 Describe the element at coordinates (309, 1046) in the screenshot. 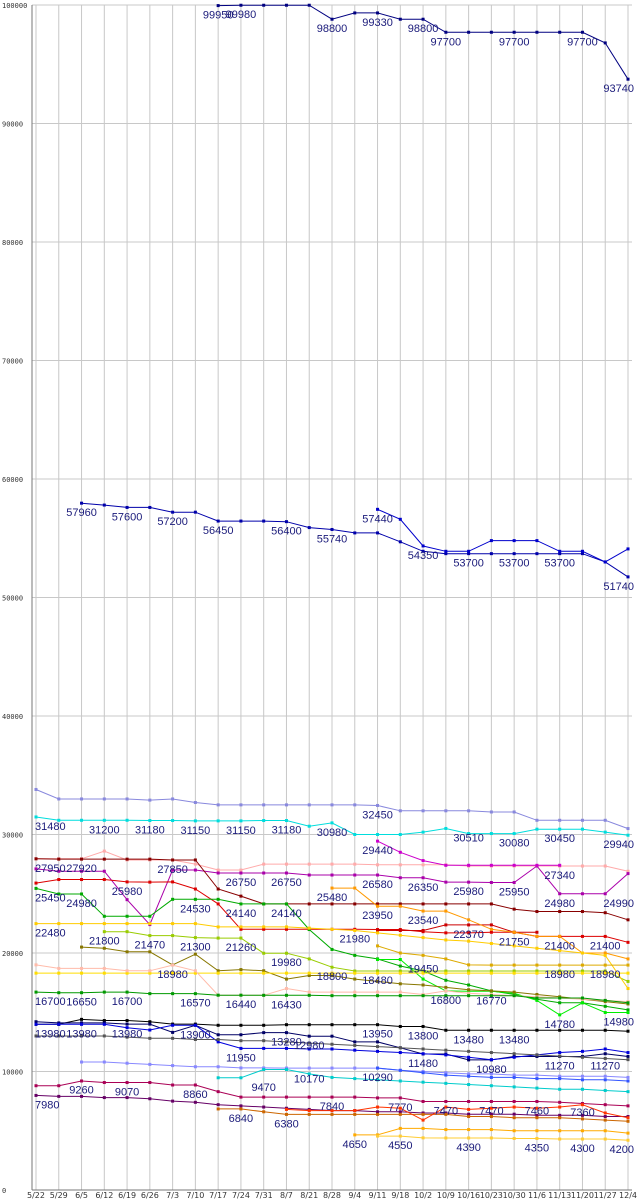

I see `data-label: 12980` at that location.